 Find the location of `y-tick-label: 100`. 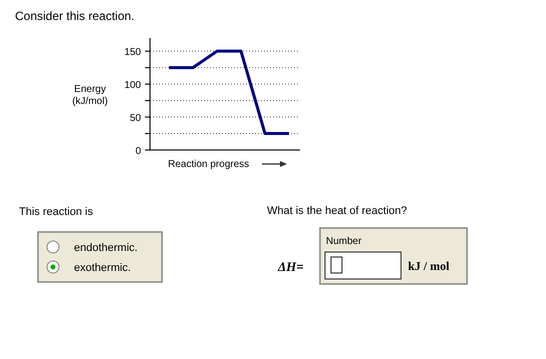

y-tick-label: 100 is located at coordinates (133, 86).